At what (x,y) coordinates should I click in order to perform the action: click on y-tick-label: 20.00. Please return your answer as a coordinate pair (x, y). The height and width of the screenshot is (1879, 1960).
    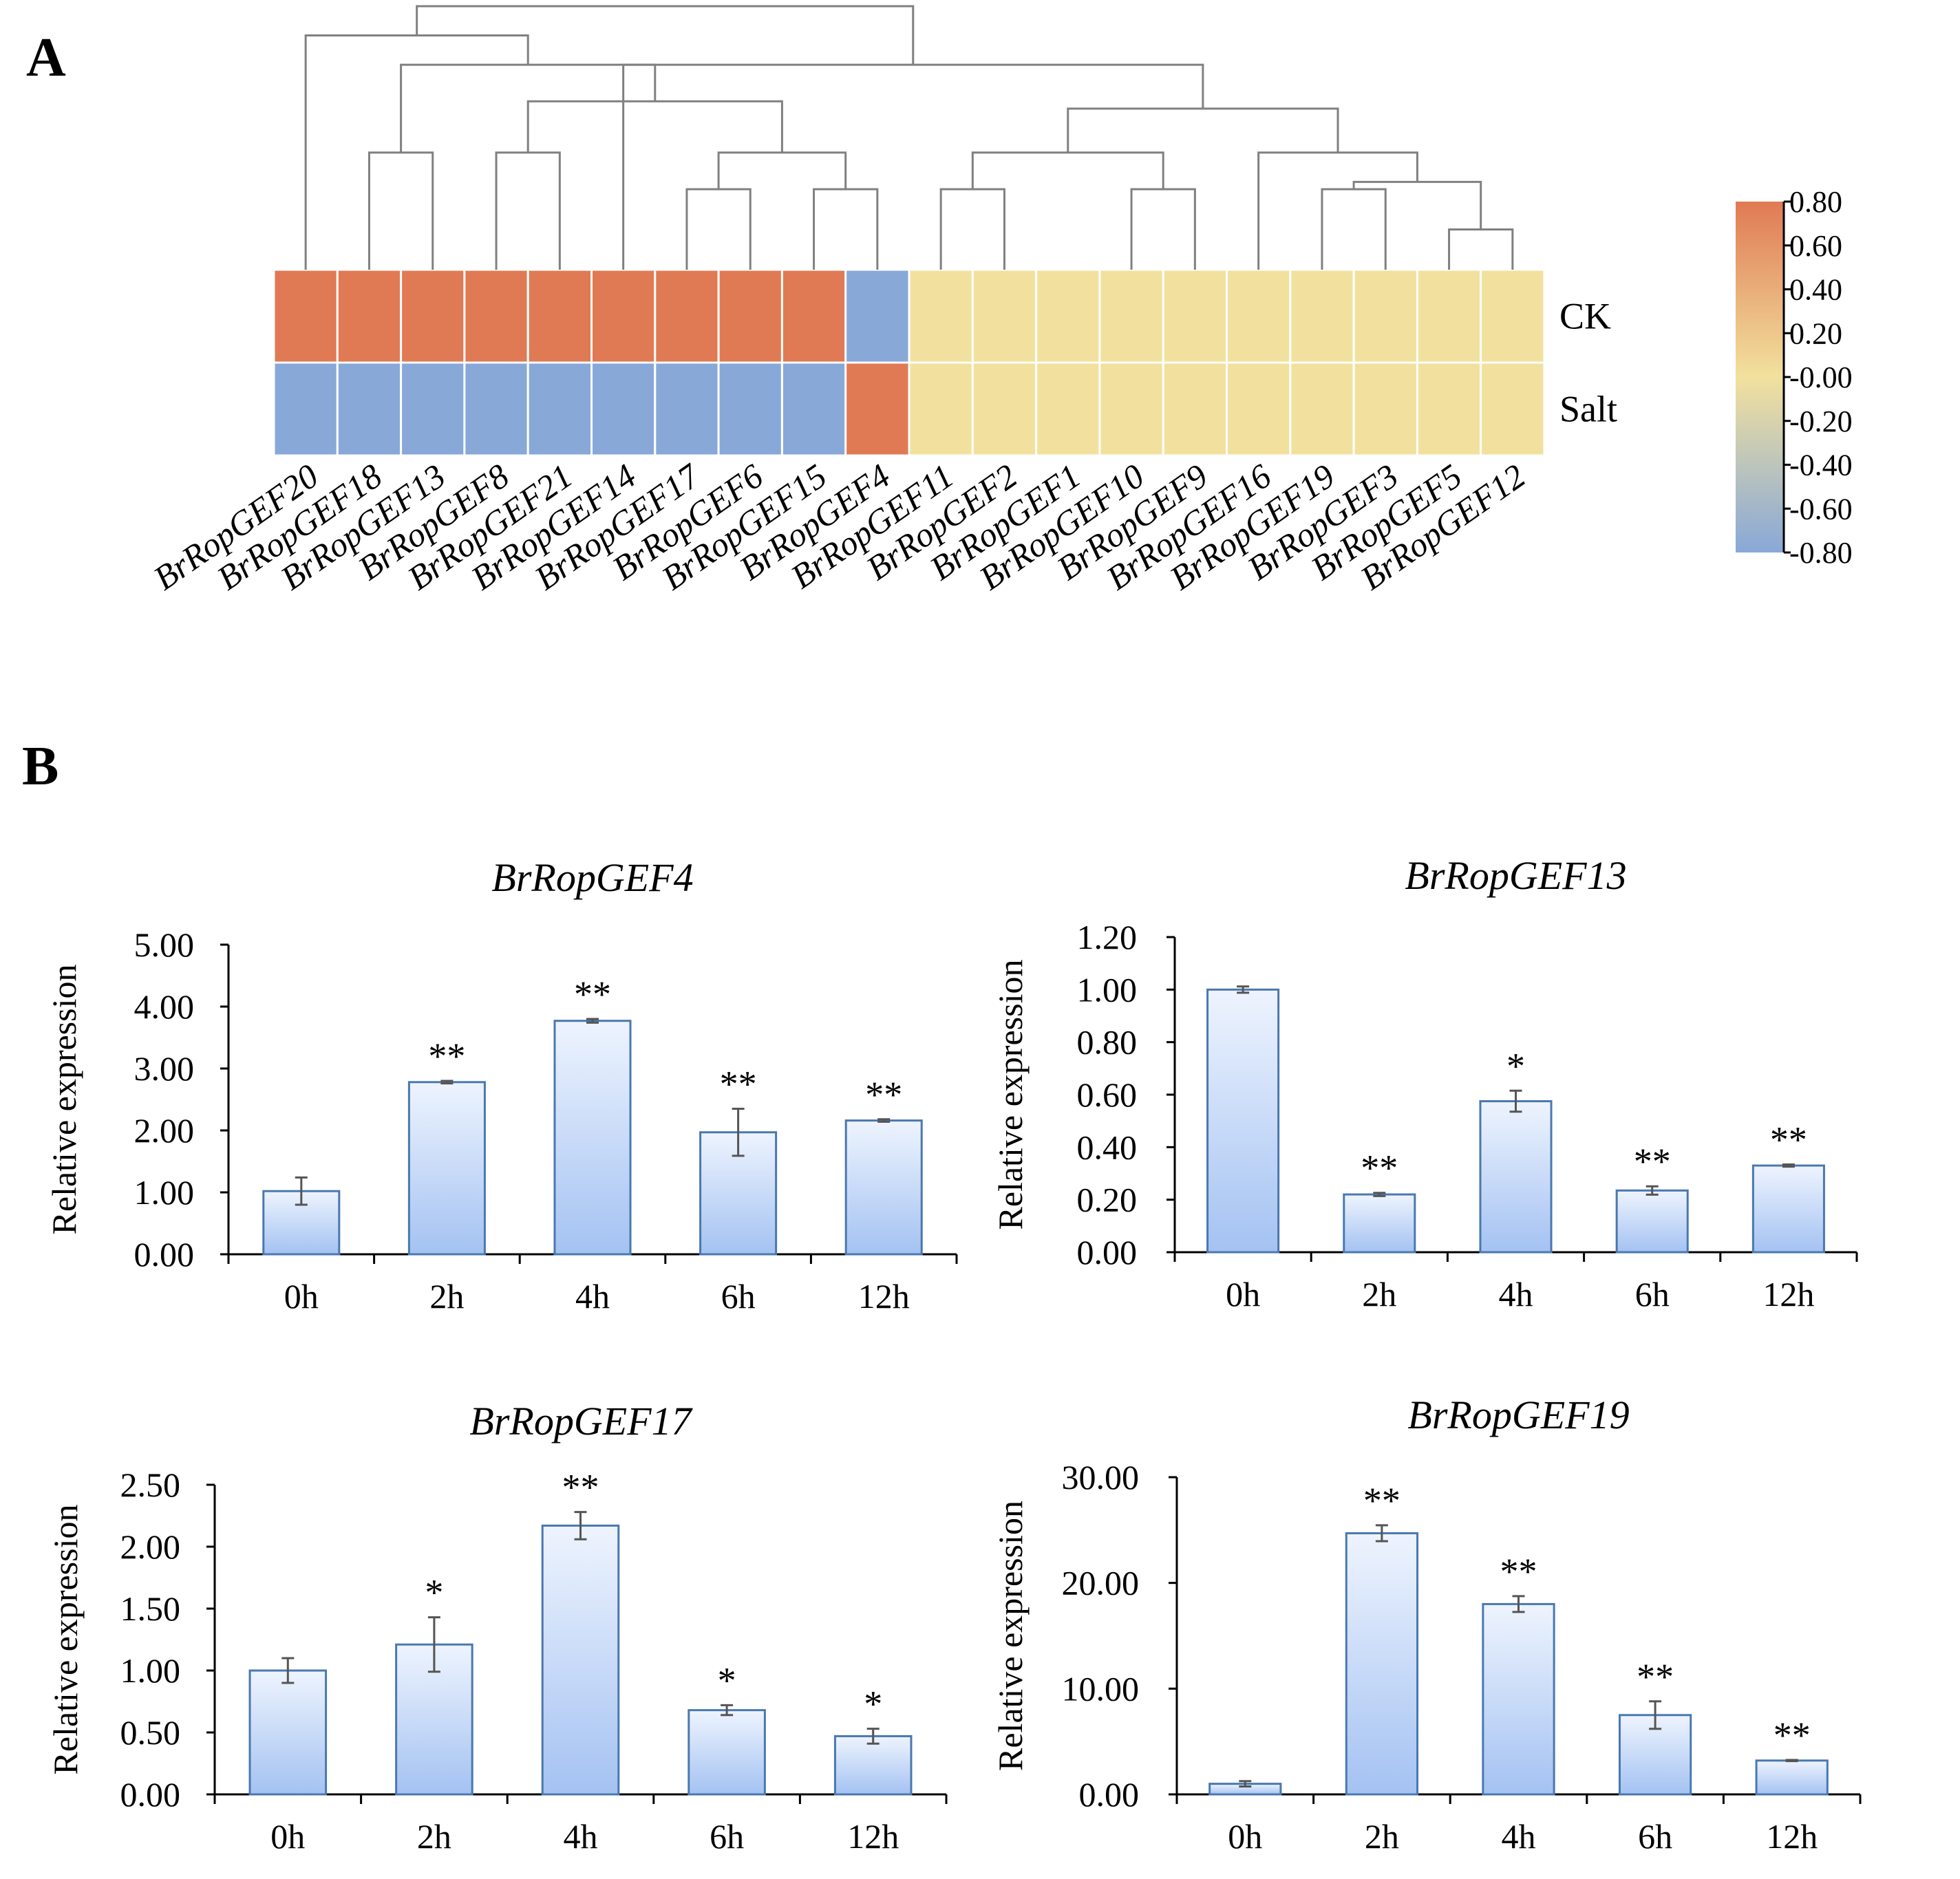
    Looking at the image, I should click on (1101, 1583).